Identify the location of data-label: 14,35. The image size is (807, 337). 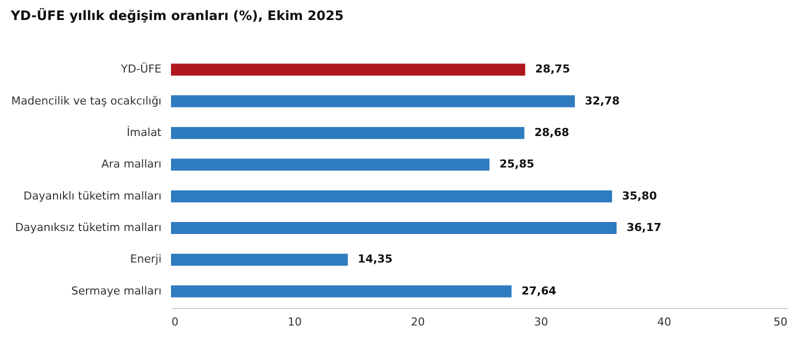
(375, 259).